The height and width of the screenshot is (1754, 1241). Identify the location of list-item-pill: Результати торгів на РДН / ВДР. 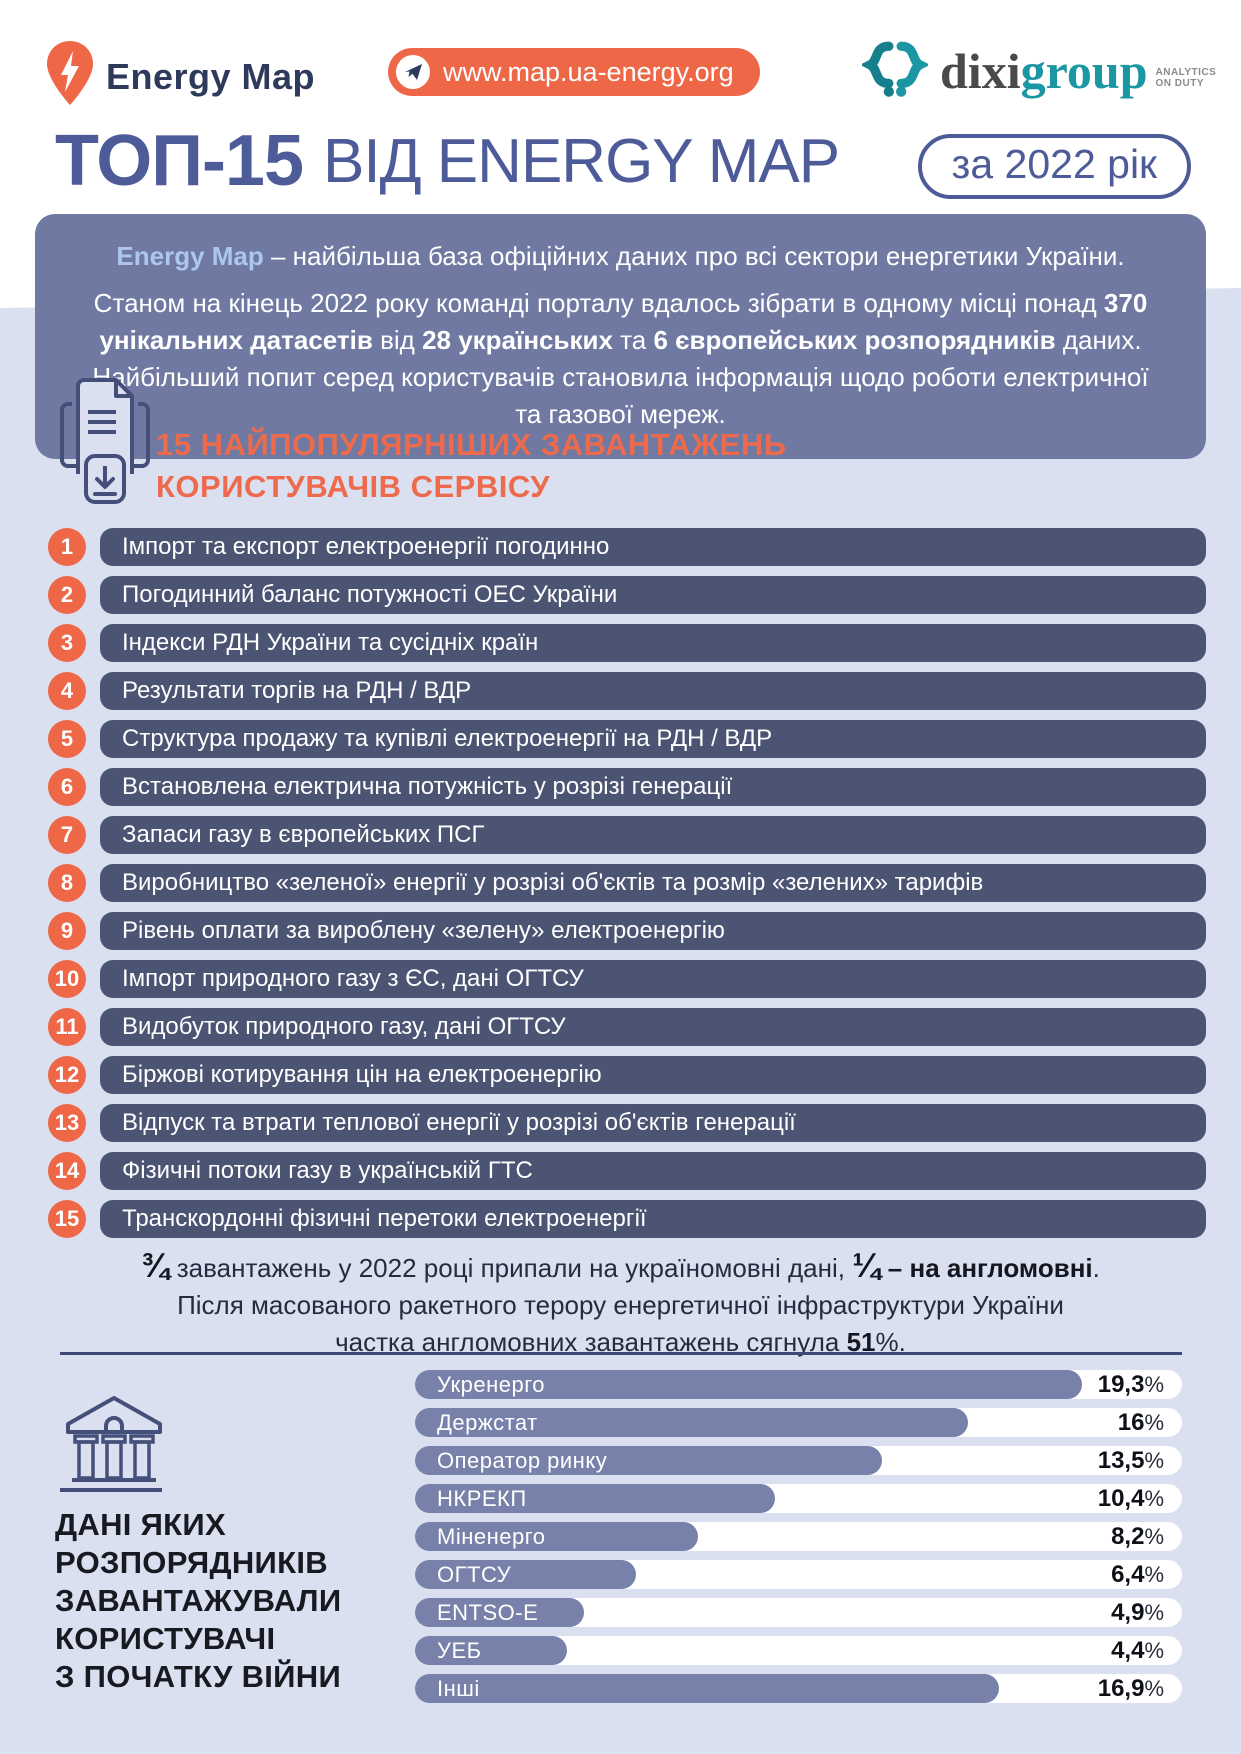
(653, 691).